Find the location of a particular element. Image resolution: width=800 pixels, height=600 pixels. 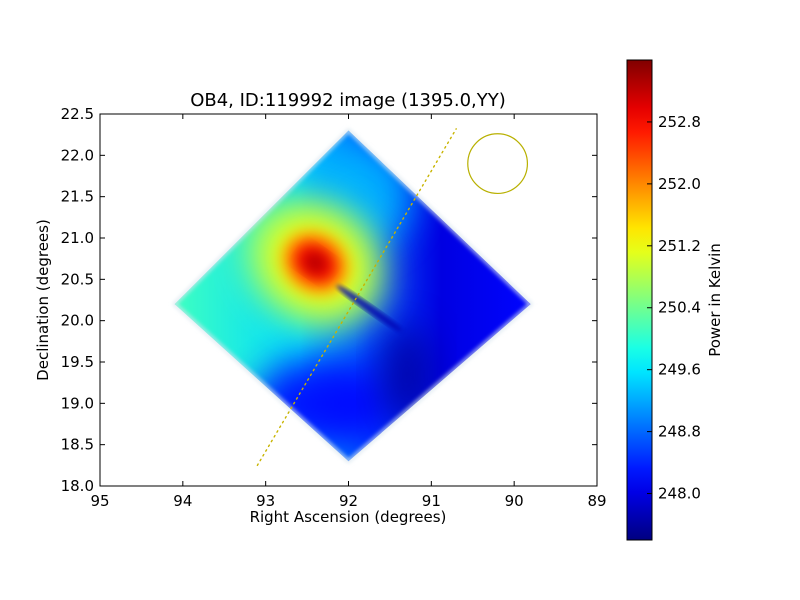

colorbar-tick-label: 249.6 is located at coordinates (679, 370).